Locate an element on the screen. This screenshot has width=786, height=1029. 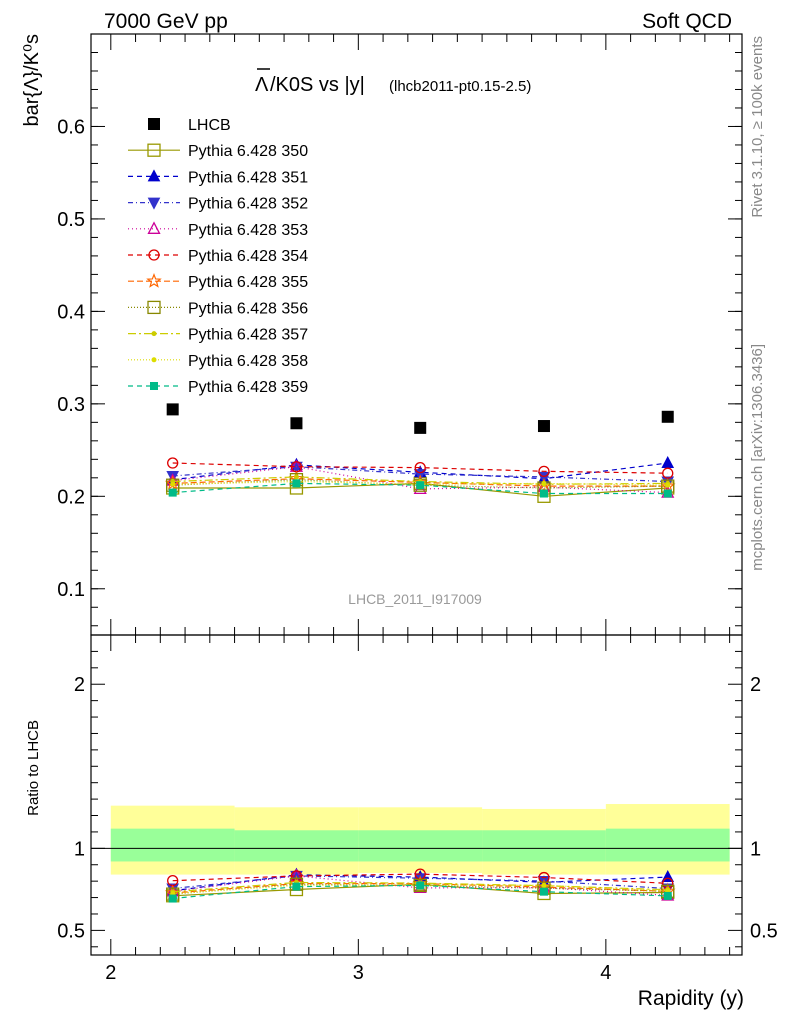
ratio-xtick-label: 2 is located at coordinates (110, 973).